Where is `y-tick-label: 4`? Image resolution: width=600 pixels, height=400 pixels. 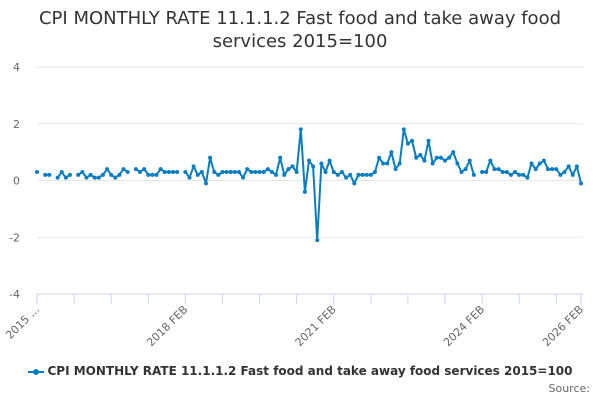 y-tick-label: 4 is located at coordinates (16, 67).